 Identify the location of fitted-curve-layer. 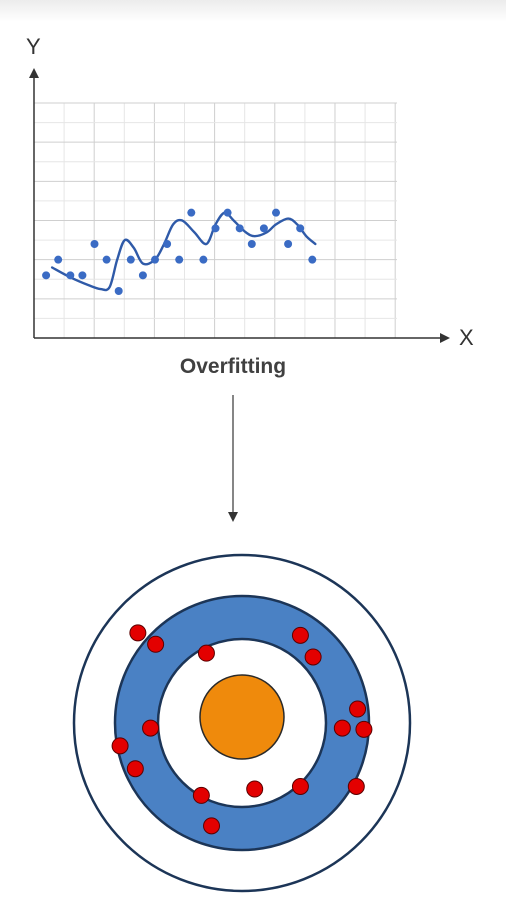
(183, 251).